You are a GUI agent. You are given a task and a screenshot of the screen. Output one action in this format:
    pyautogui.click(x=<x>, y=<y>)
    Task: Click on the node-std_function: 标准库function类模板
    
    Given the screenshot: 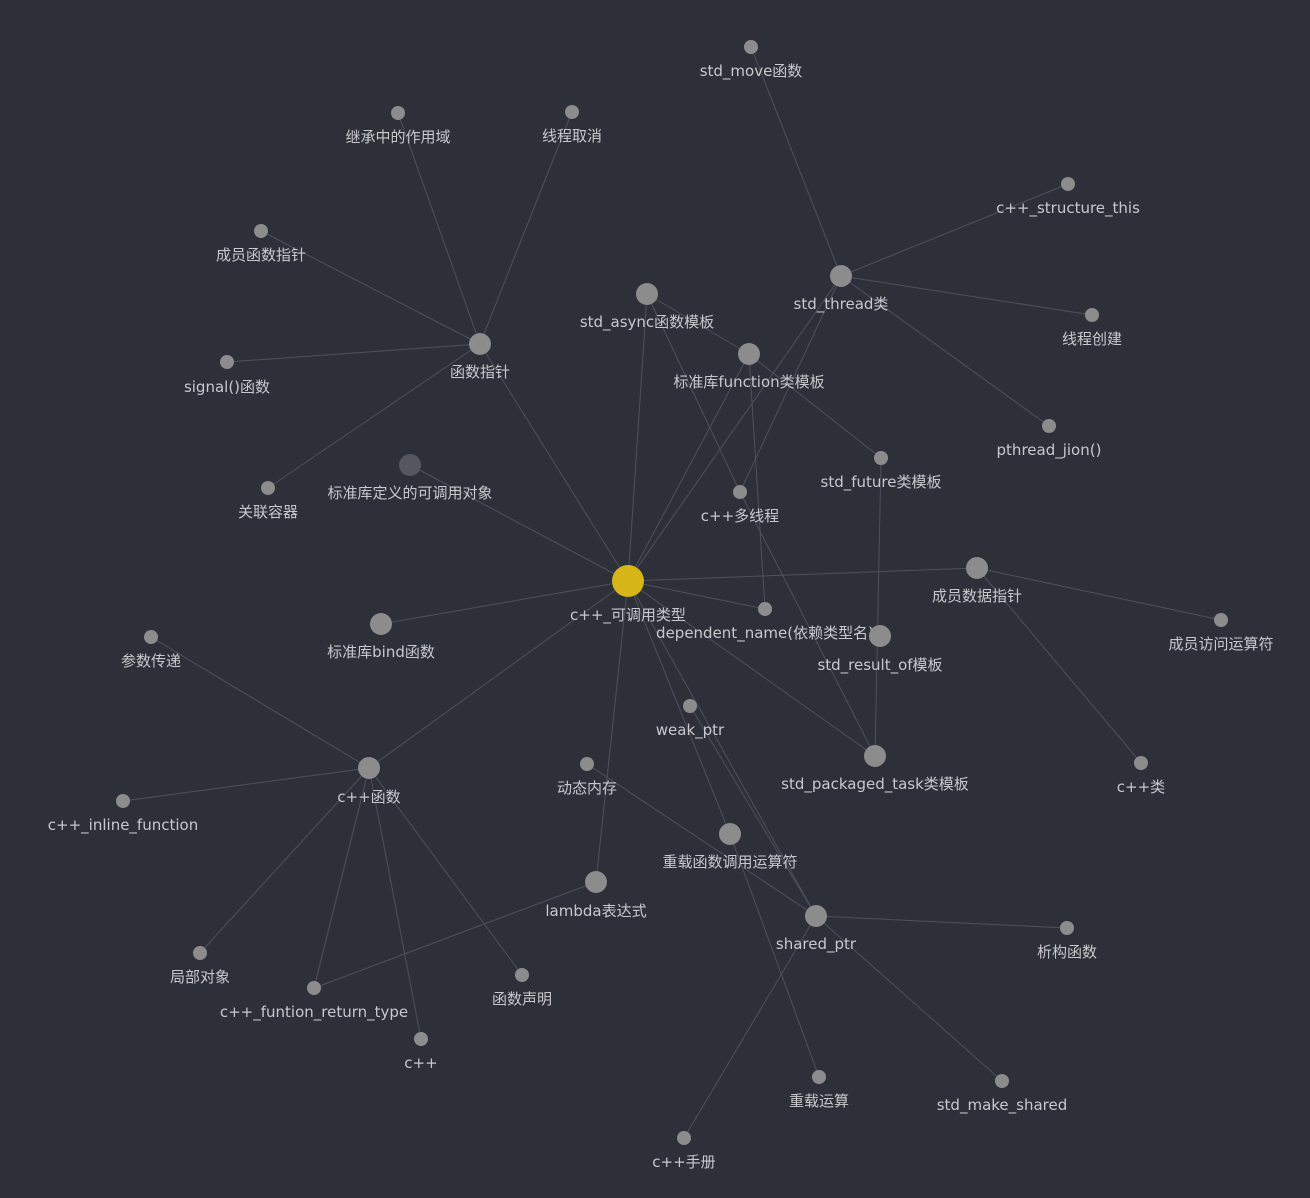 What is the action you would take?
    pyautogui.click(x=749, y=367)
    